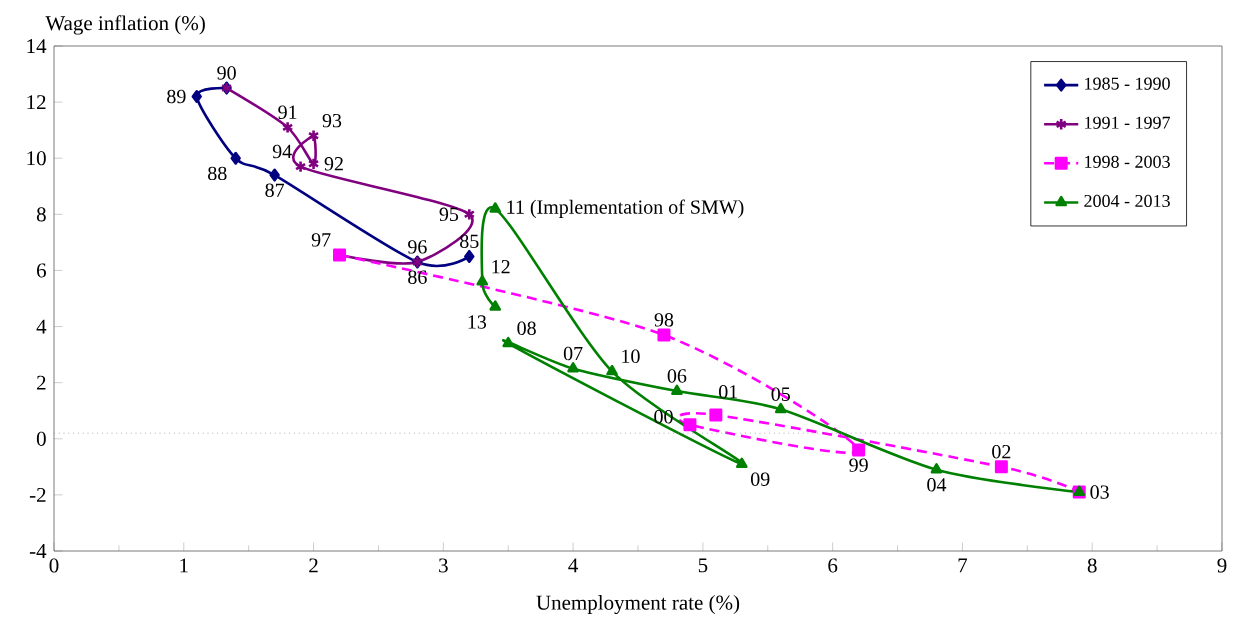 This screenshot has height=639, width=1236. I want to click on y-tick-label: -2, so click(37, 494).